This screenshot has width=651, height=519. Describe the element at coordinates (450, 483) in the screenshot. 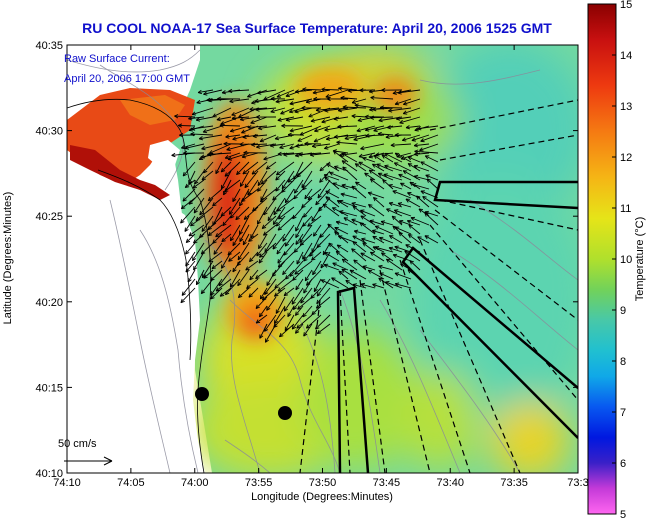

I see `x-tick-label: 73:40` at that location.